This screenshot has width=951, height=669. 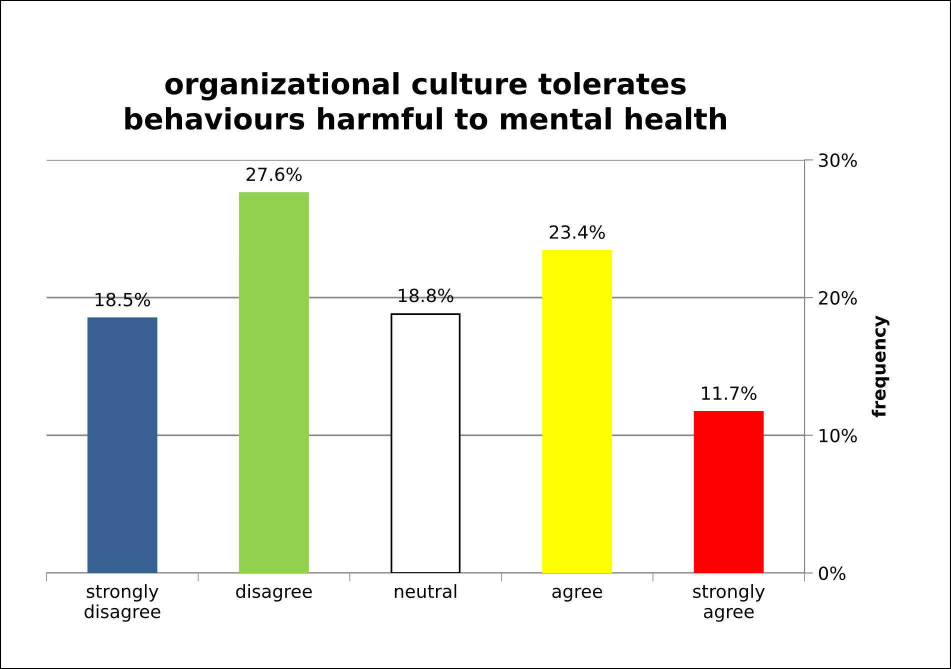 I want to click on x-tick-label: disagree, so click(x=274, y=593).